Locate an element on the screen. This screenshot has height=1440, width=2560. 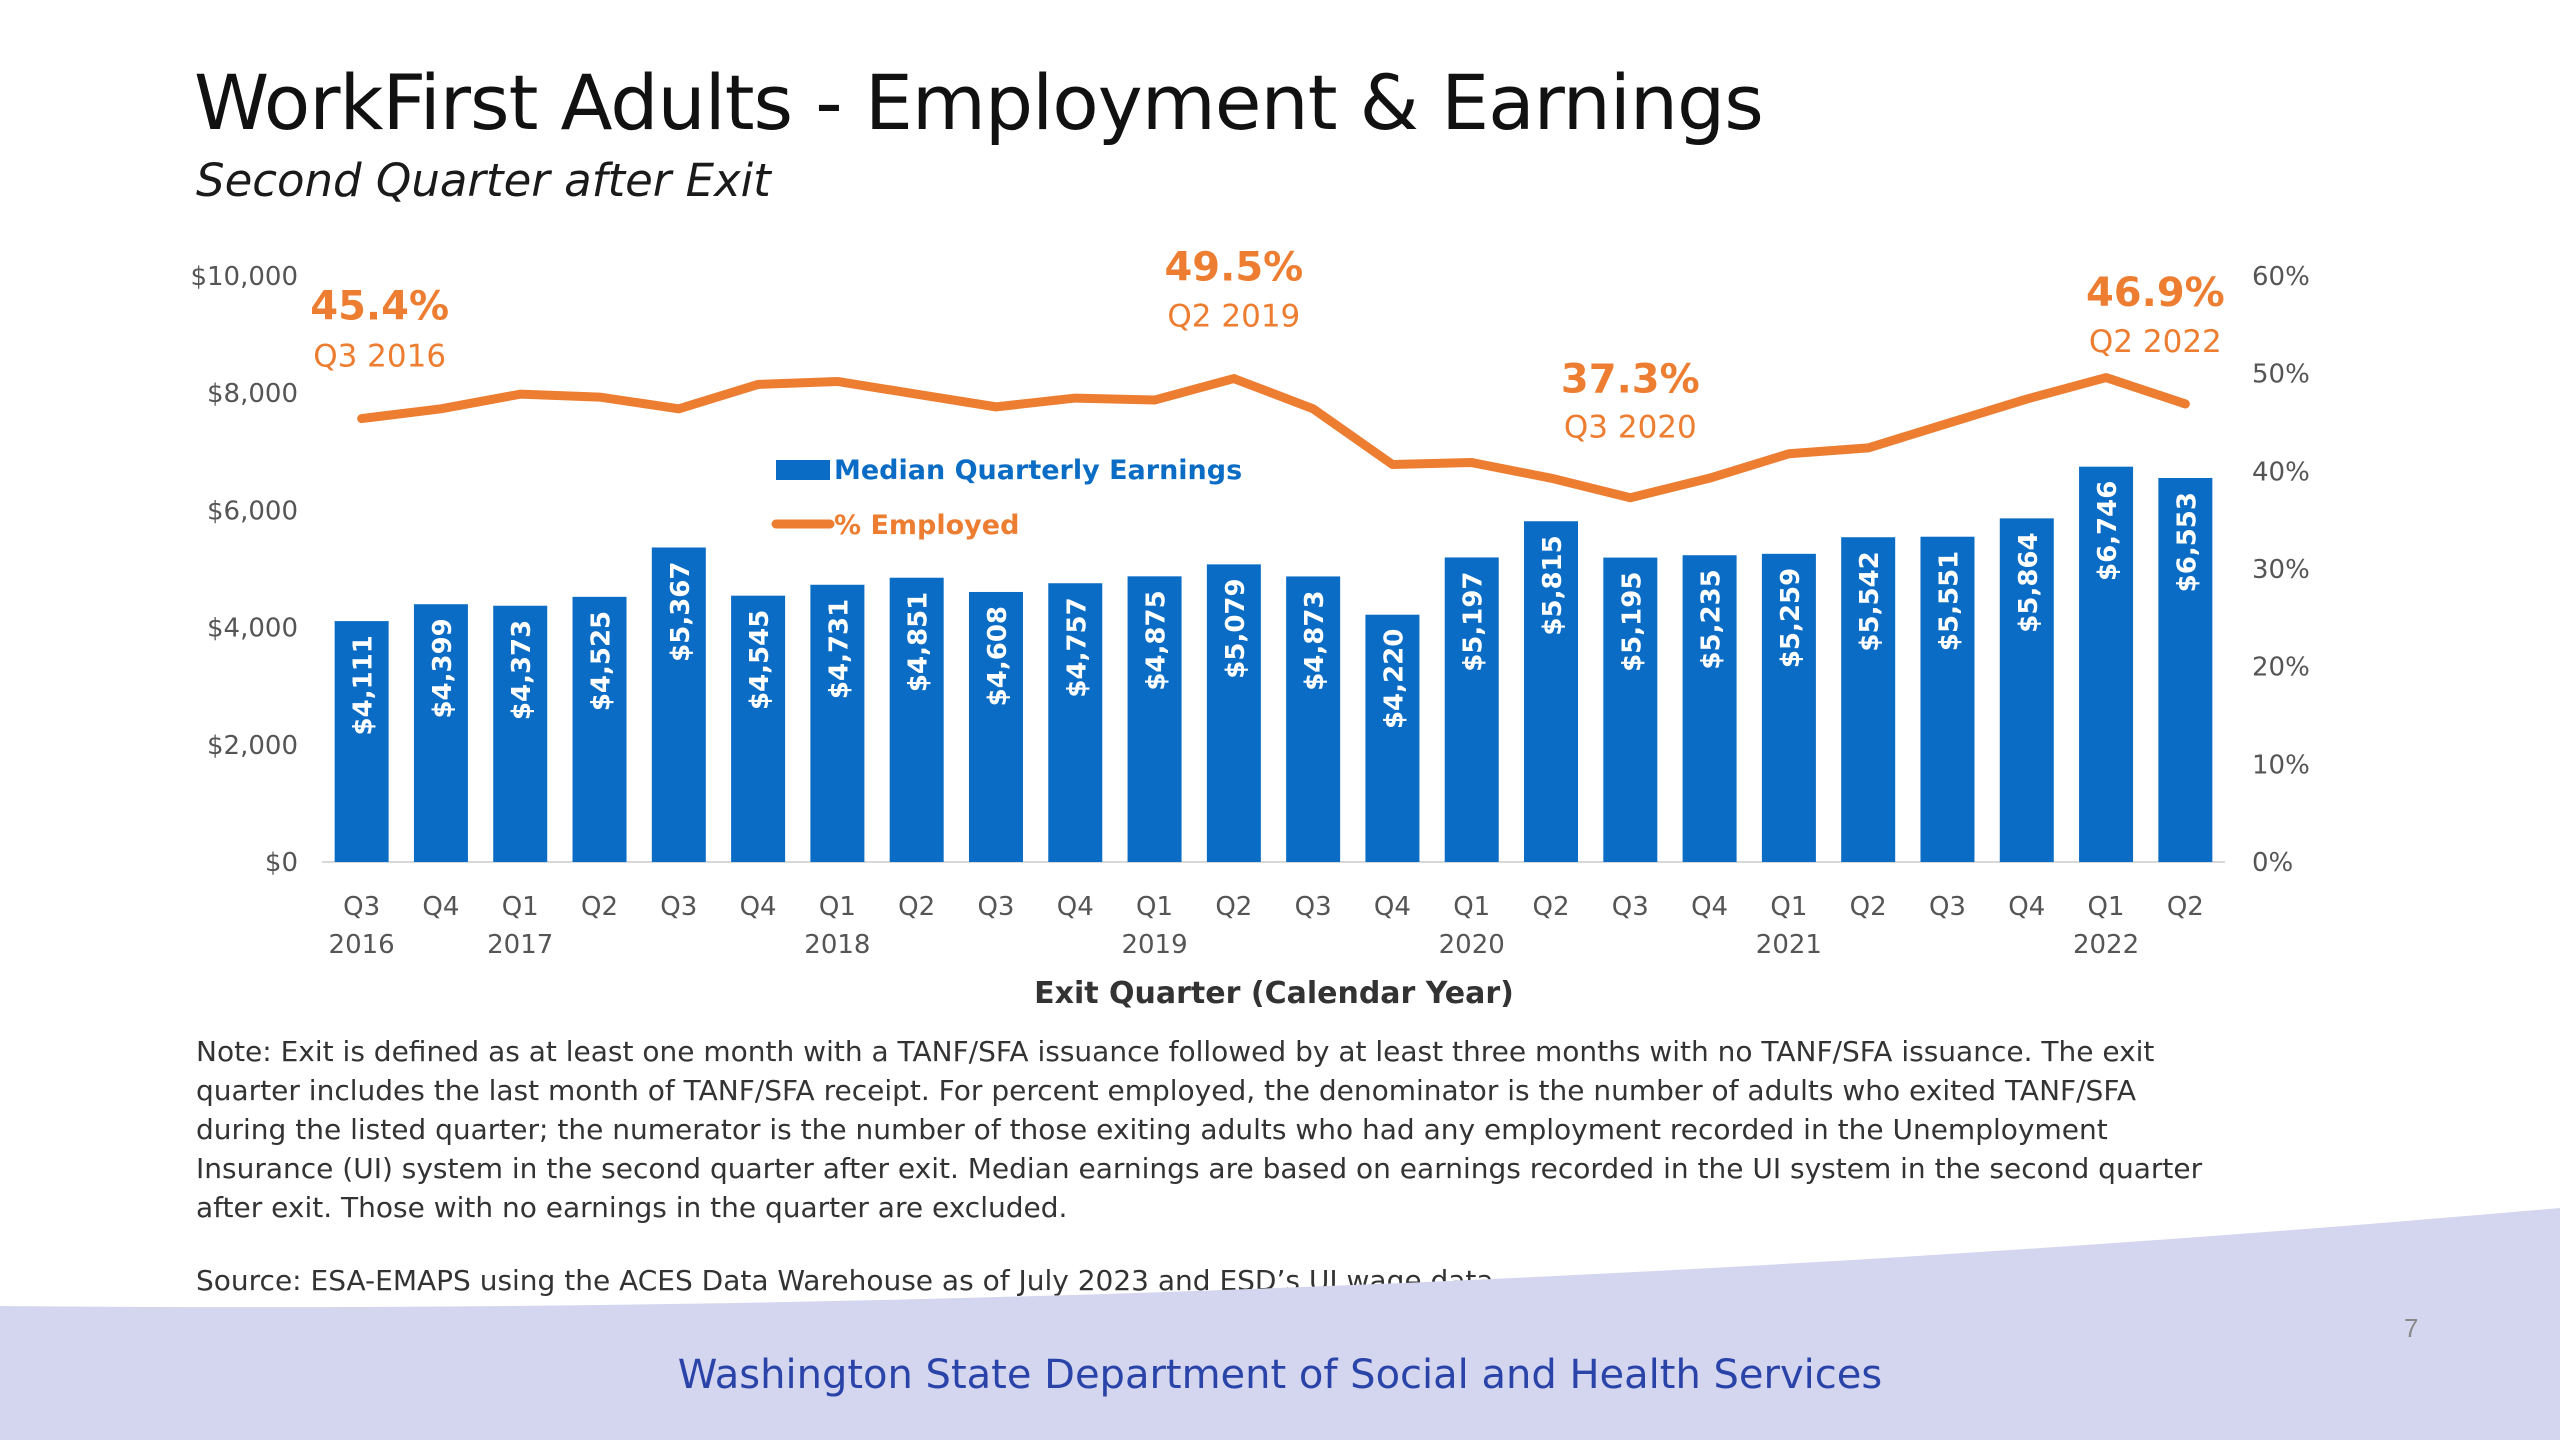
annotation-label: Q3 2016 is located at coordinates (379, 357).